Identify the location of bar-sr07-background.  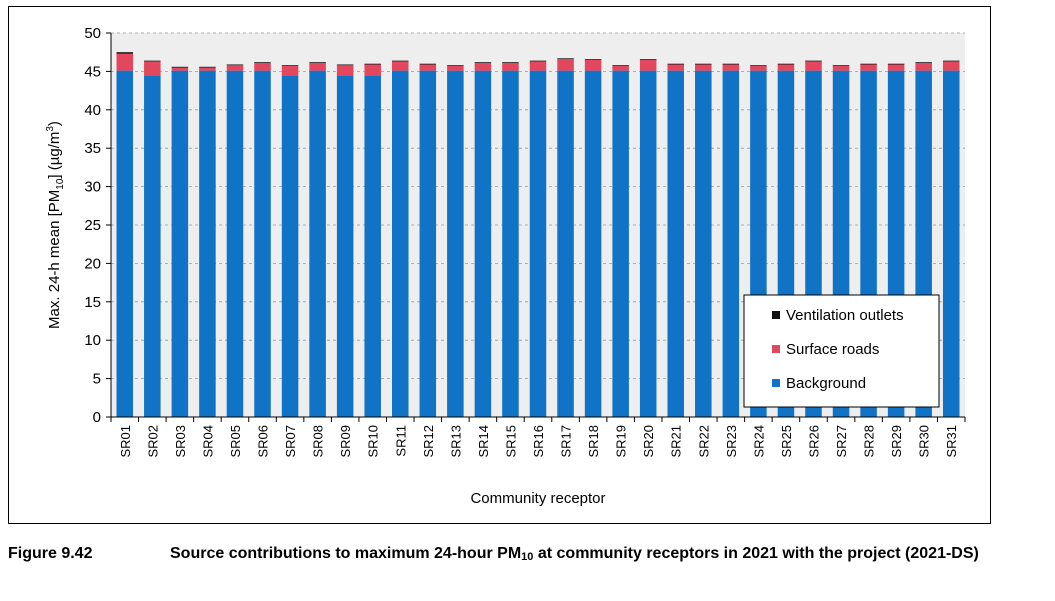
(290, 246).